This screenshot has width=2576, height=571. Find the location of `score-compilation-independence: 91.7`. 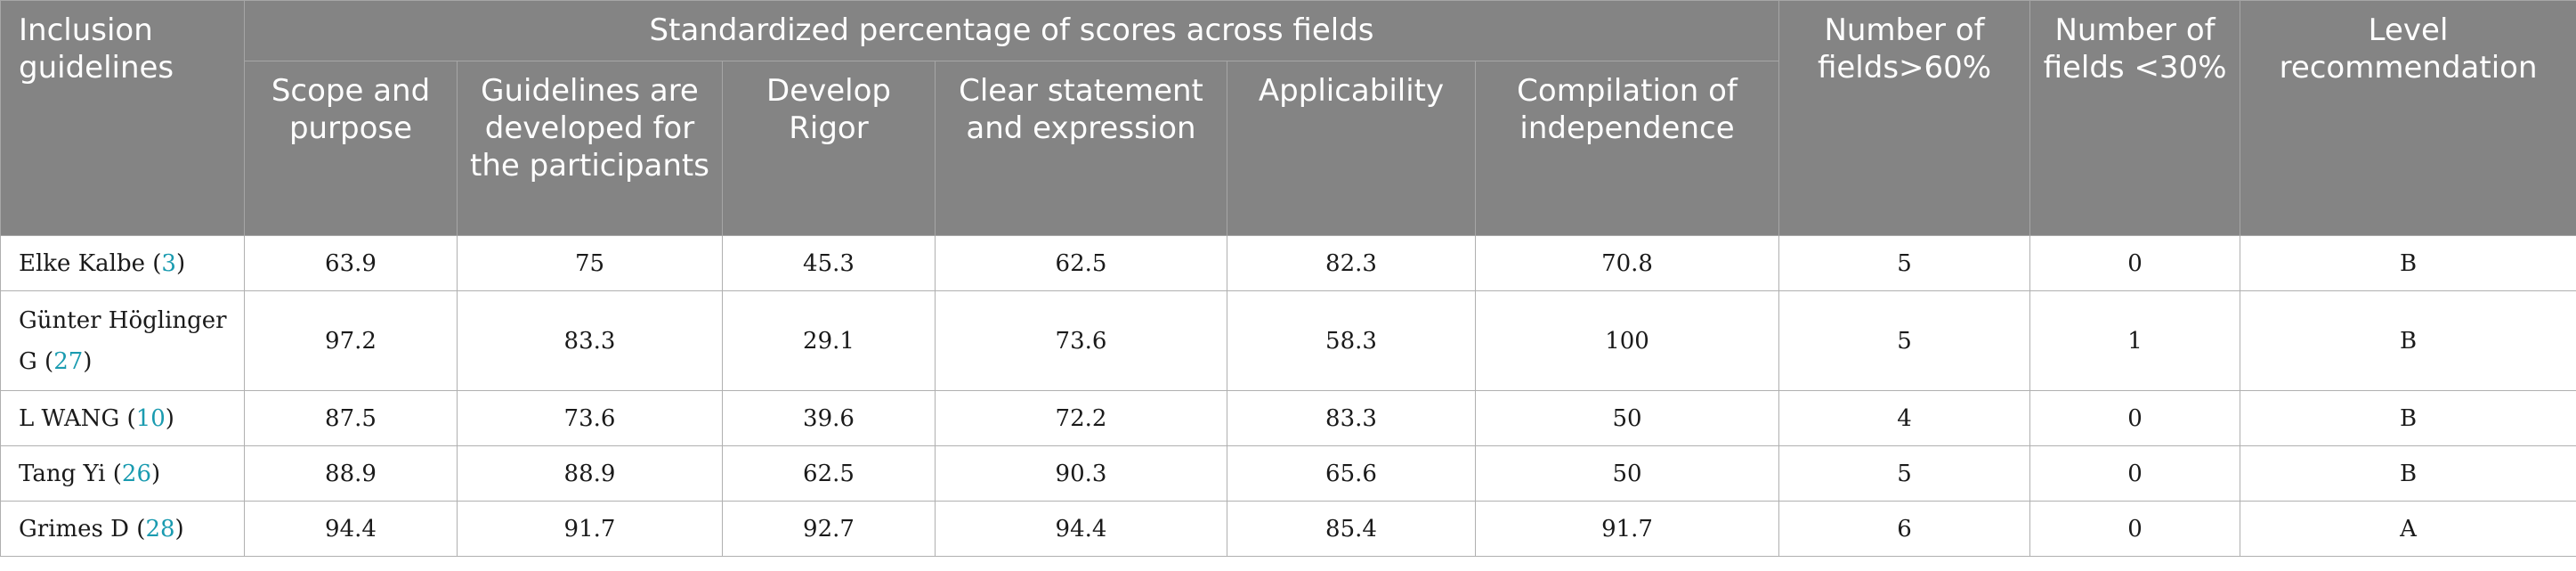

score-compilation-independence: 91.7 is located at coordinates (1627, 529).